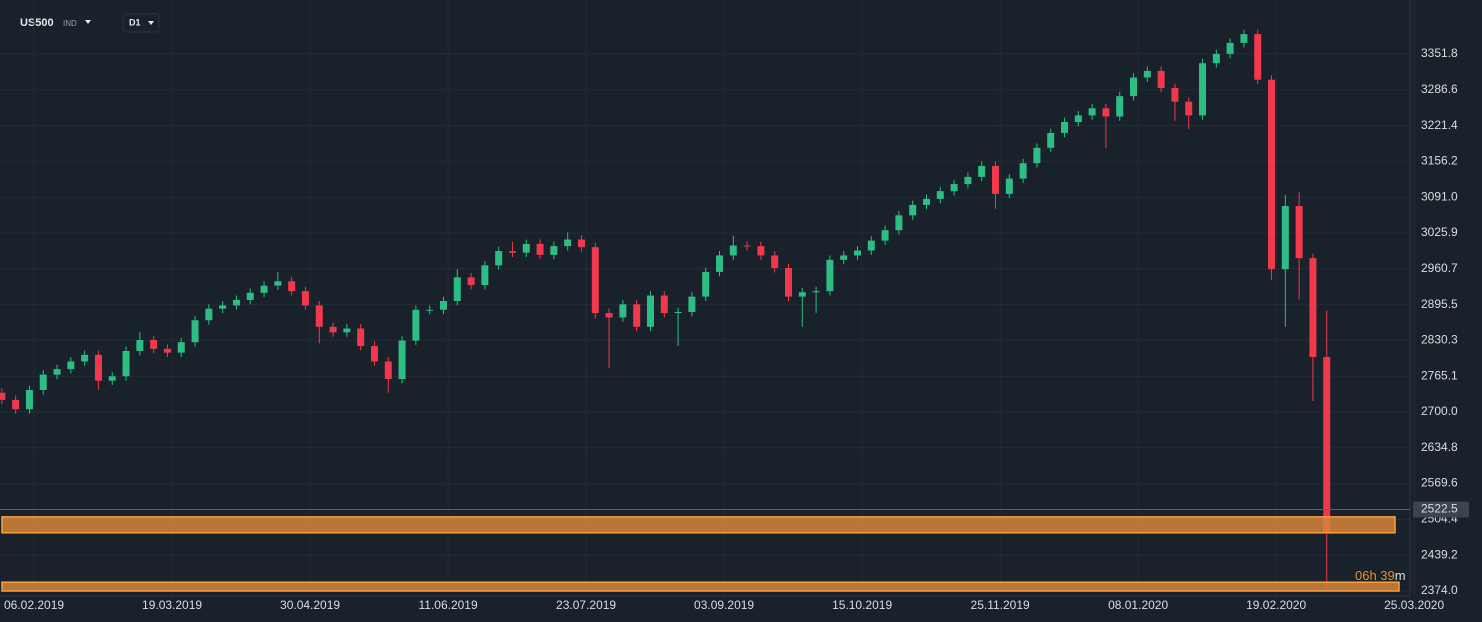 The width and height of the screenshot is (1482, 622). Describe the element at coordinates (1439, 268) in the screenshot. I see `y-tick-label: 2960.7` at that location.